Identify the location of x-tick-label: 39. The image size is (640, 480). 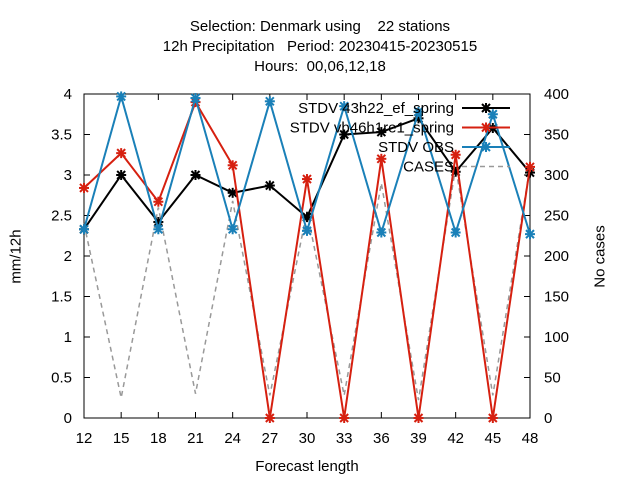
(418, 438).